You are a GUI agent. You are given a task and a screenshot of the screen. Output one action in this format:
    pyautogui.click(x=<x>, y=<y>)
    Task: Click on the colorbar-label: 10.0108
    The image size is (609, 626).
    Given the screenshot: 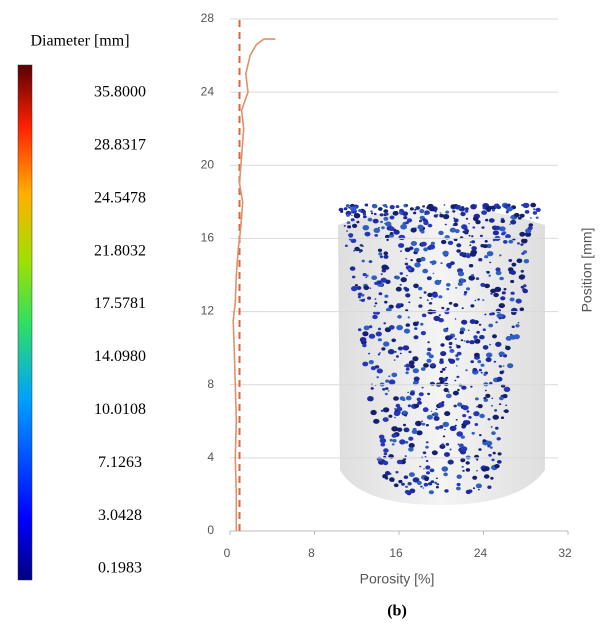 What is the action you would take?
    pyautogui.click(x=120, y=409)
    